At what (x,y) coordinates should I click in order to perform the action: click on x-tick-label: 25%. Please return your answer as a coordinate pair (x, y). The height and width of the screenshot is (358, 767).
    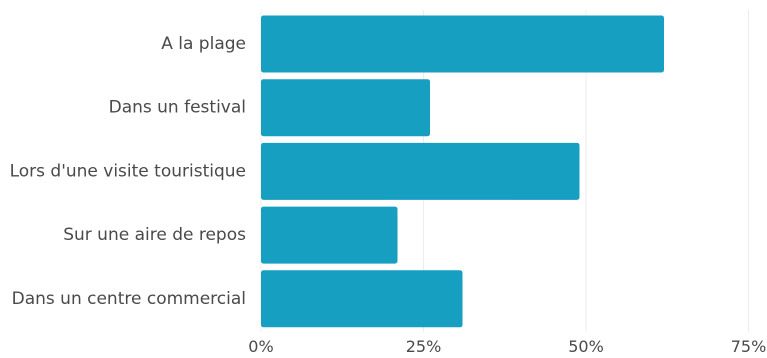
    Looking at the image, I should click on (424, 346).